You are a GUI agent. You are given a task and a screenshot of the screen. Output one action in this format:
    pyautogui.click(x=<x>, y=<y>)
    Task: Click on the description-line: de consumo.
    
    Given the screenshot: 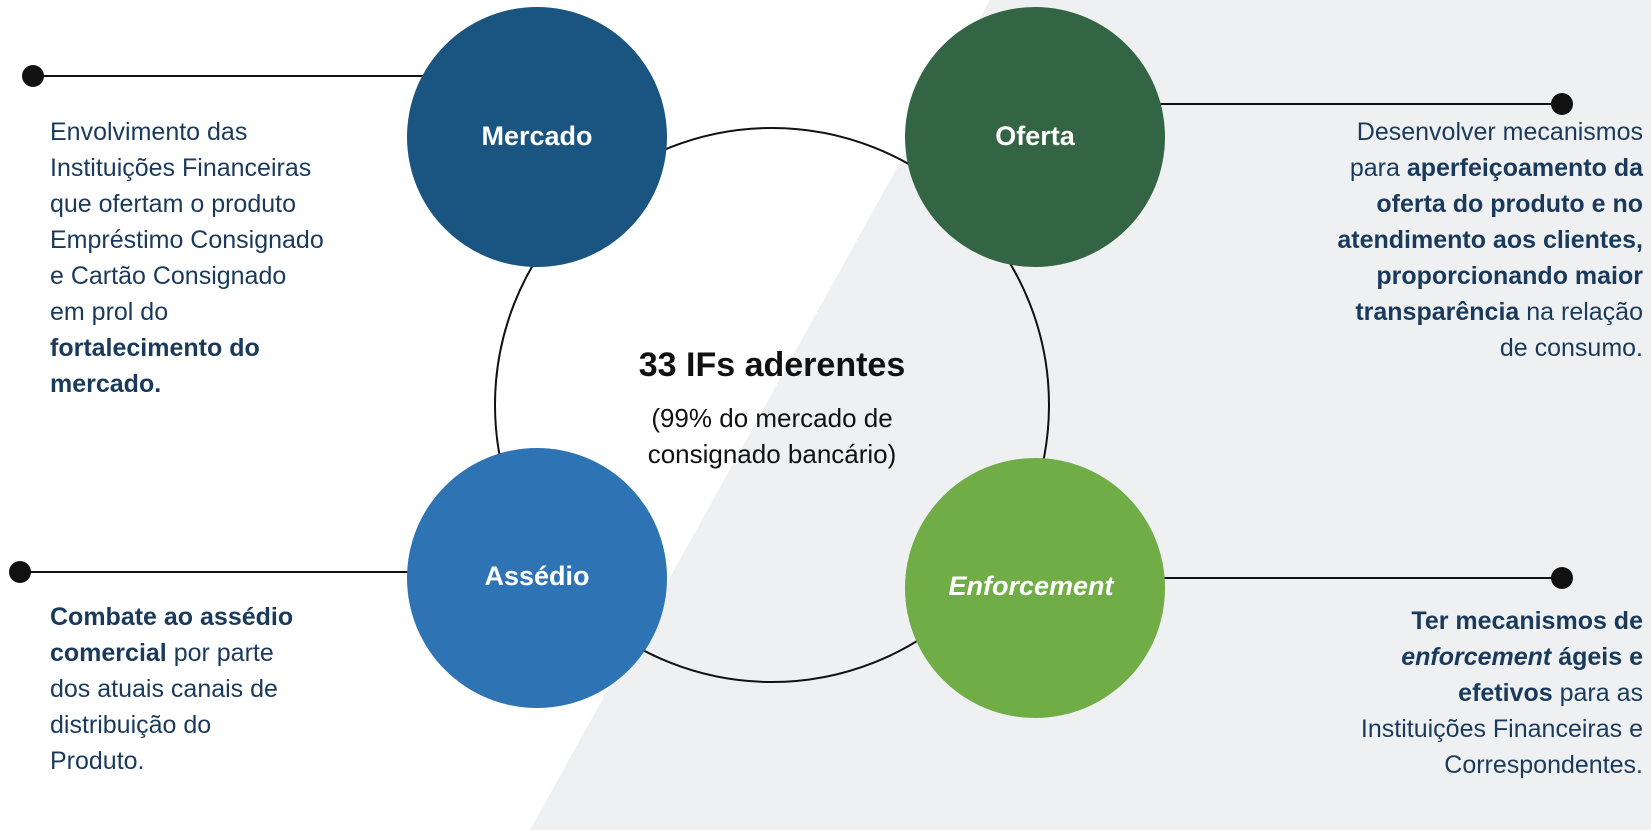 What is the action you would take?
    pyautogui.click(x=1571, y=348)
    